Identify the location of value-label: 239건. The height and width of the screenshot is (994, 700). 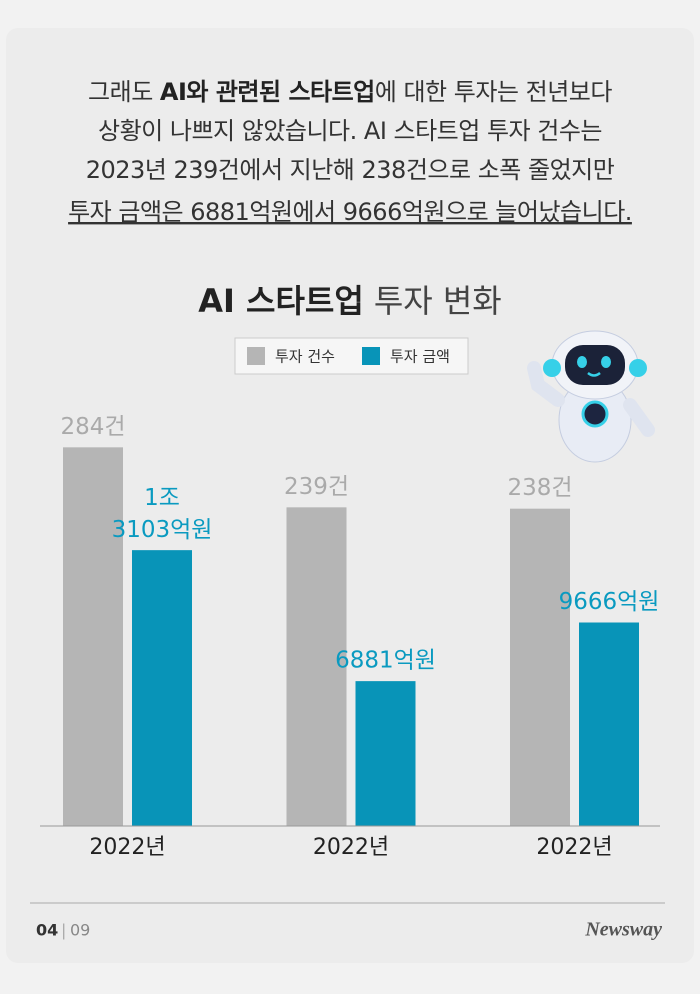
(316, 487).